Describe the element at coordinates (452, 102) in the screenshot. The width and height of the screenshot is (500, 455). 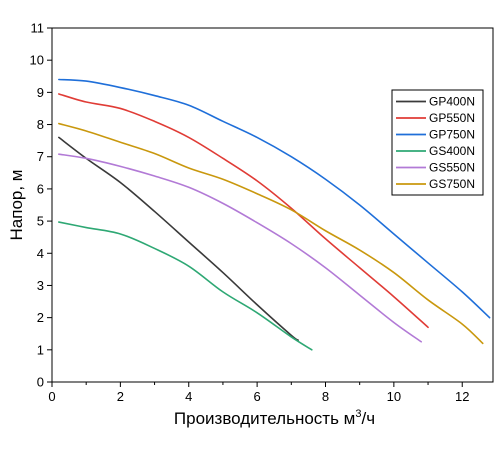
I see `legend-label: GP400N` at that location.